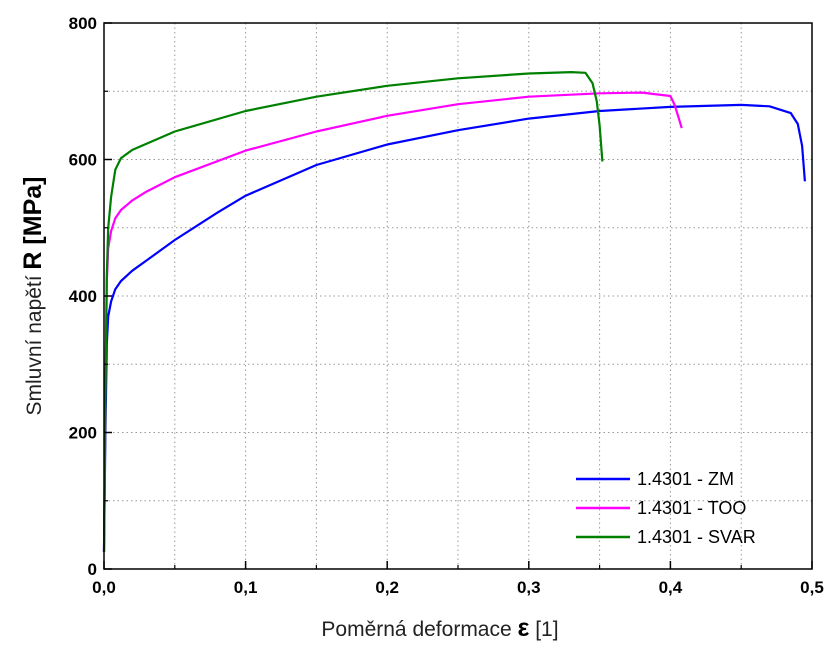  I want to click on y-axis-title-text: Smluvní napětí, so click(34, 343).